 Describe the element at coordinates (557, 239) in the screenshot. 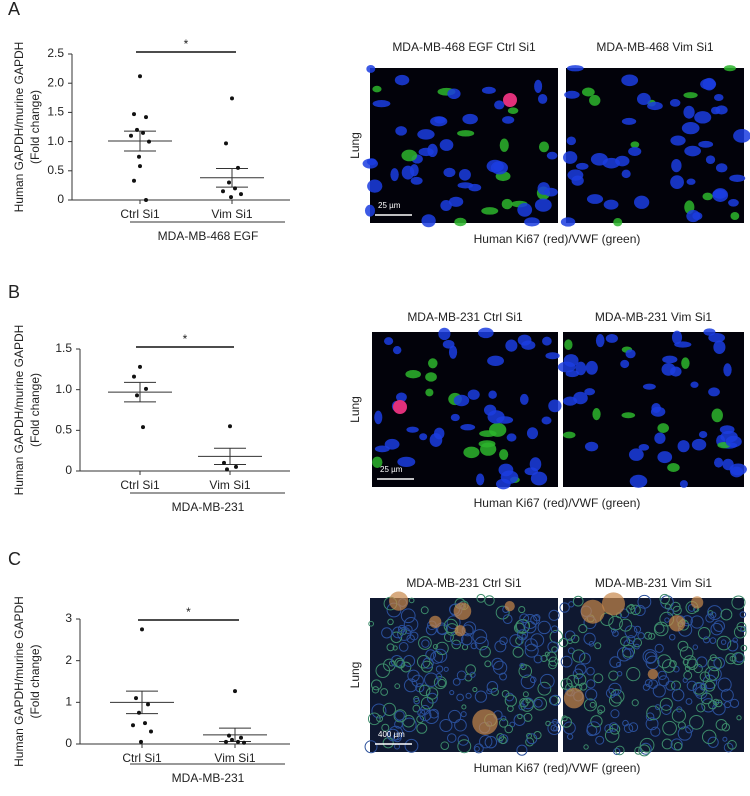

I see `image-caption: Human Ki67 (red)/VWF (green)` at that location.